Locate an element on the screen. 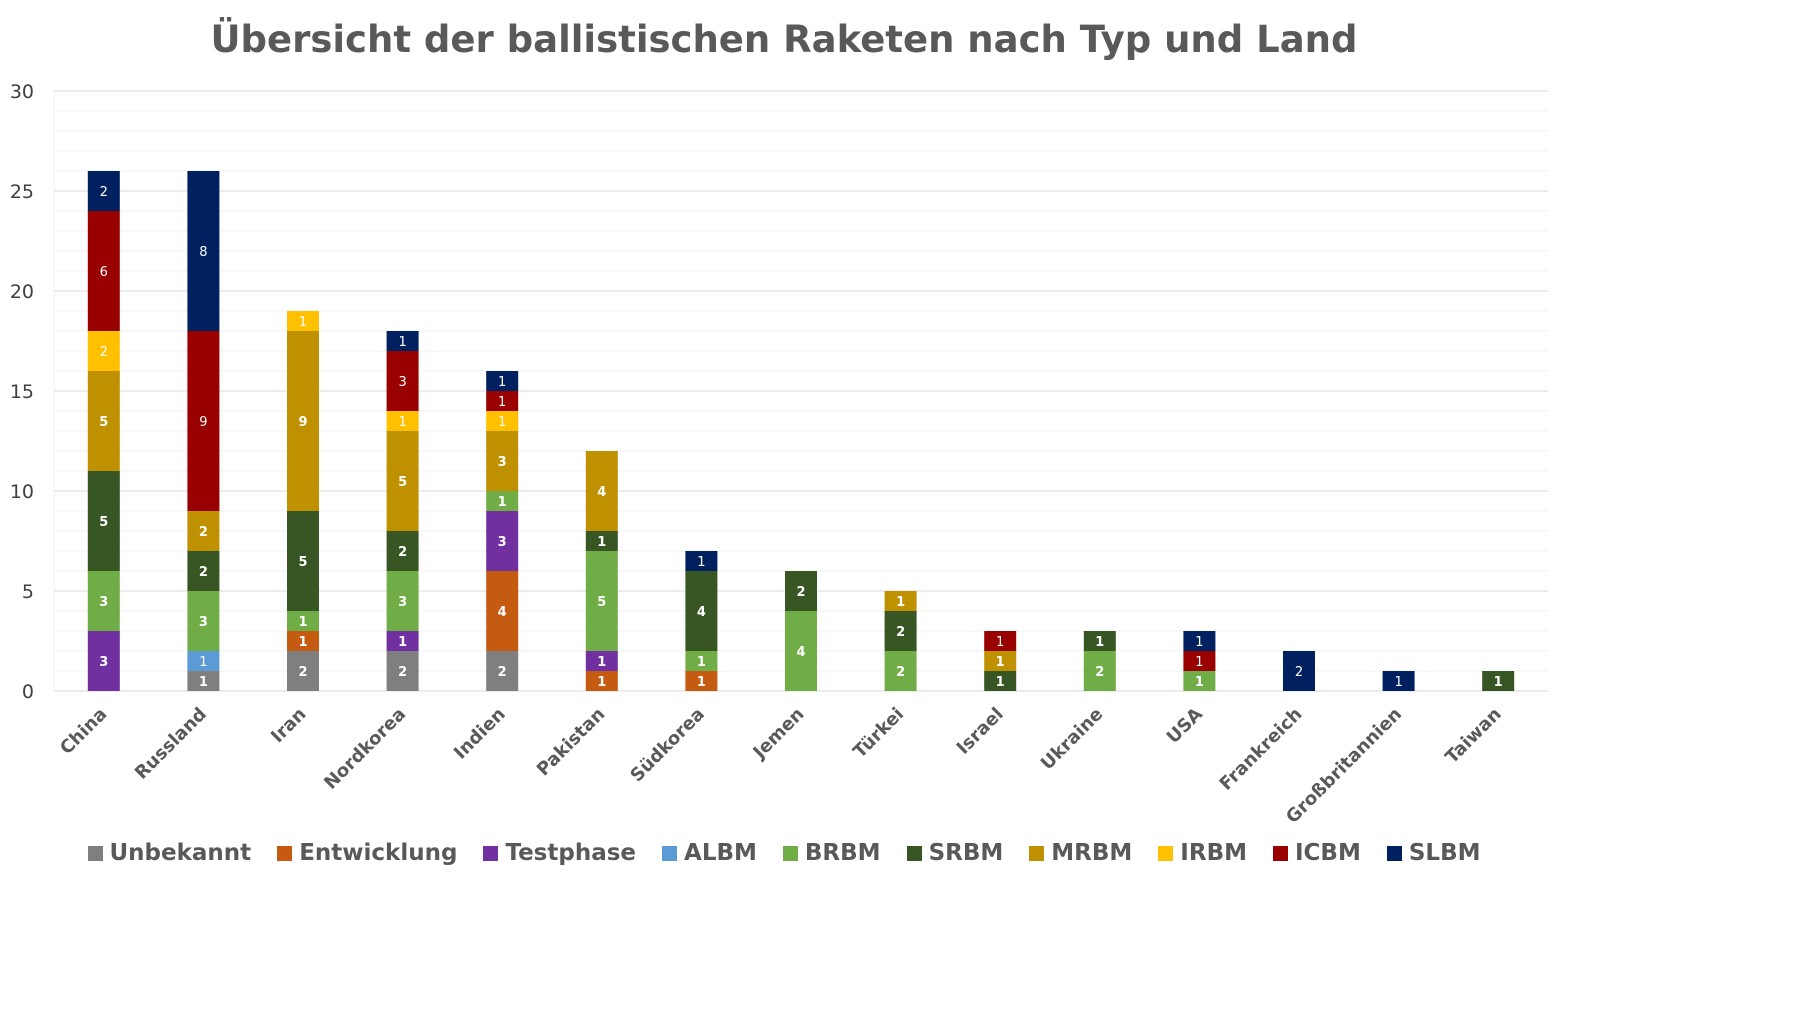 Image resolution: width=1800 pixels, height=1023 pixels. legend-item: SLBM is located at coordinates (1433, 853).